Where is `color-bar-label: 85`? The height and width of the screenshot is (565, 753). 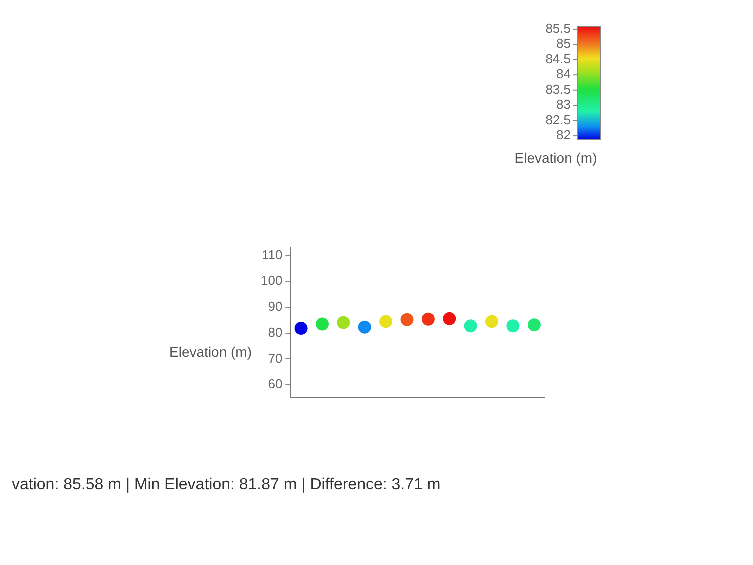
color-bar-label: 85 is located at coordinates (563, 44).